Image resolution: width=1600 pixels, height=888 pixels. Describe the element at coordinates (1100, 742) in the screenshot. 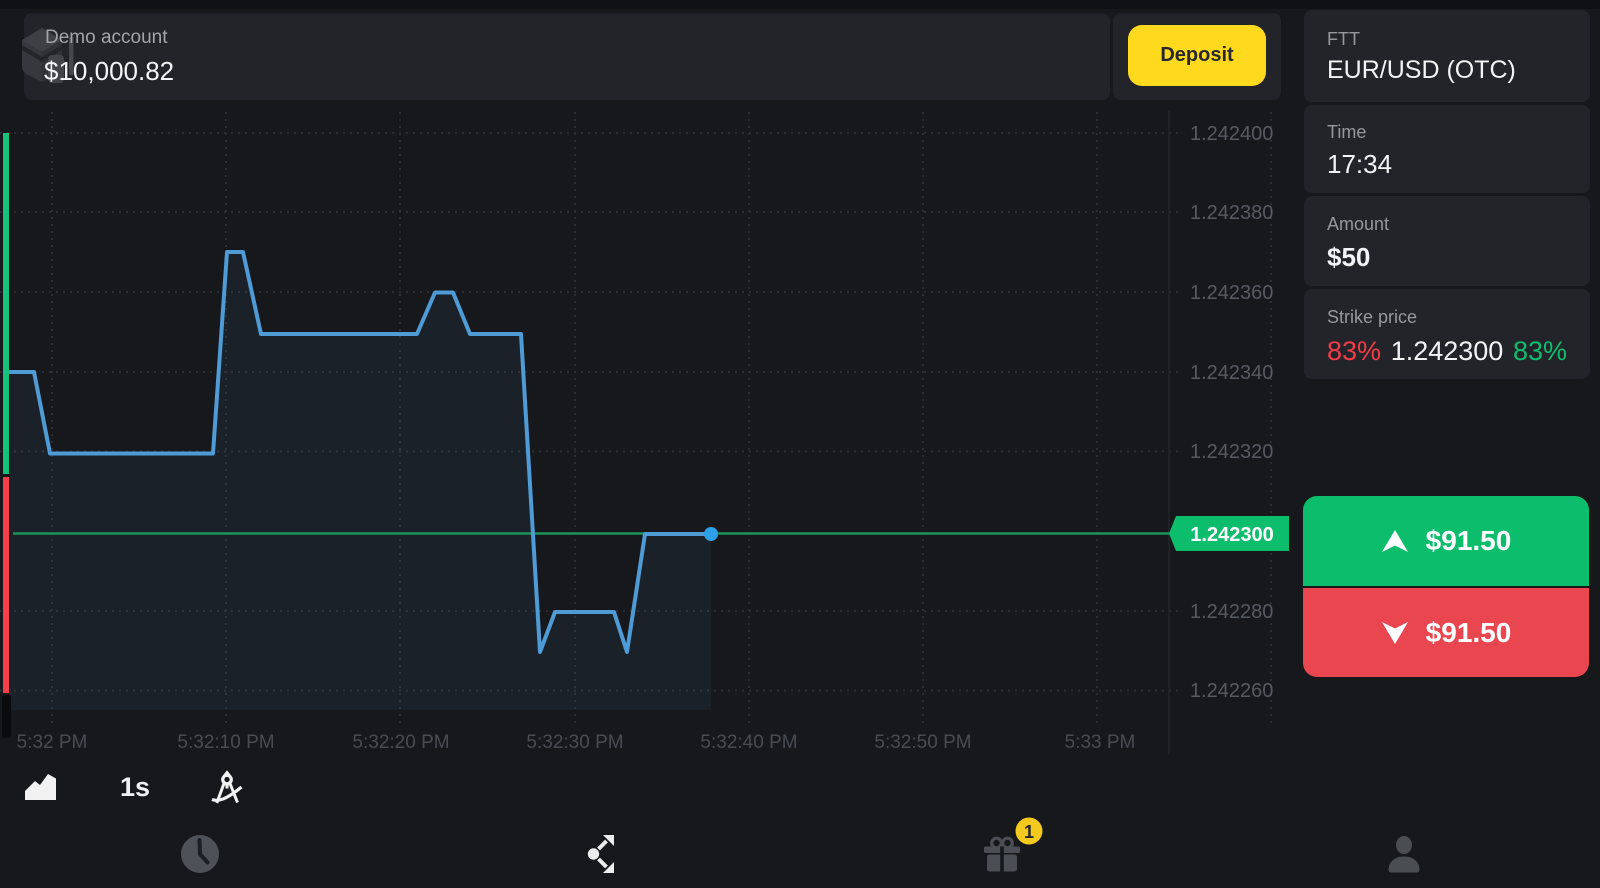

I see `svg-text: 5:33 PM` at that location.